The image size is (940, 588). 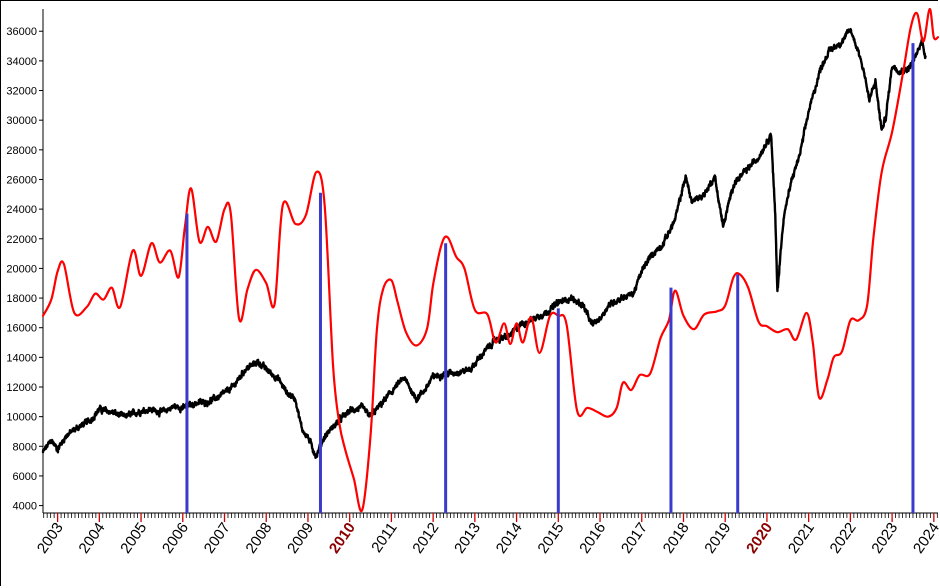 I want to click on y-tick-label: 6000, so click(x=25, y=477).